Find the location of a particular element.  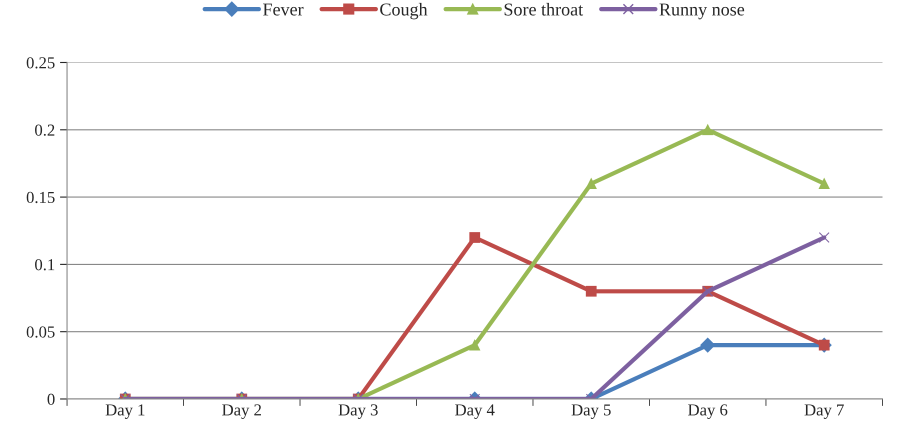

x-tick-label: Day 5 is located at coordinates (591, 411).